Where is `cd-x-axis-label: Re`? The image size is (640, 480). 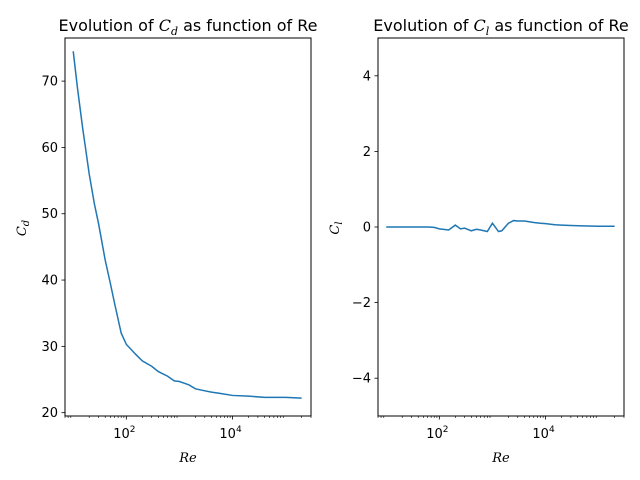
cd-x-axis-label: Re is located at coordinates (187, 458).